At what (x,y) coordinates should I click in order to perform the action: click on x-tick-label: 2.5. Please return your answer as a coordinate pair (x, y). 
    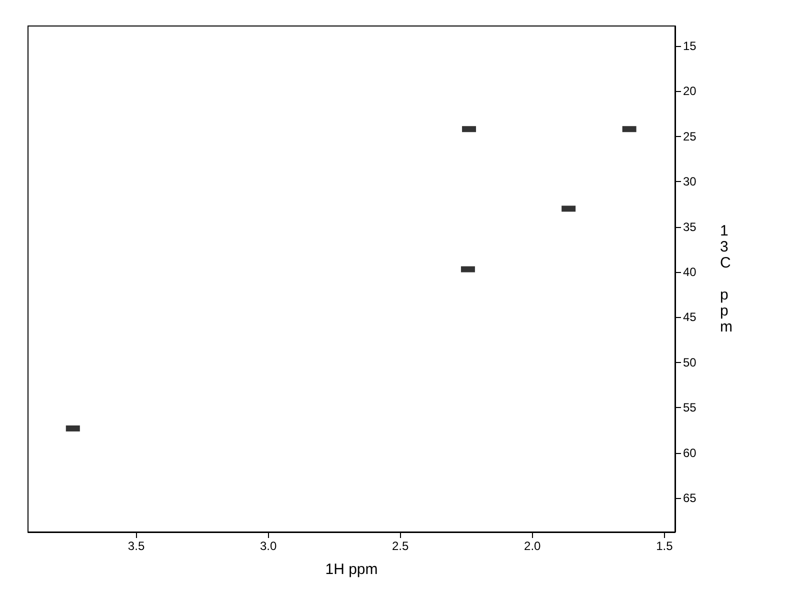
    Looking at the image, I should click on (401, 546).